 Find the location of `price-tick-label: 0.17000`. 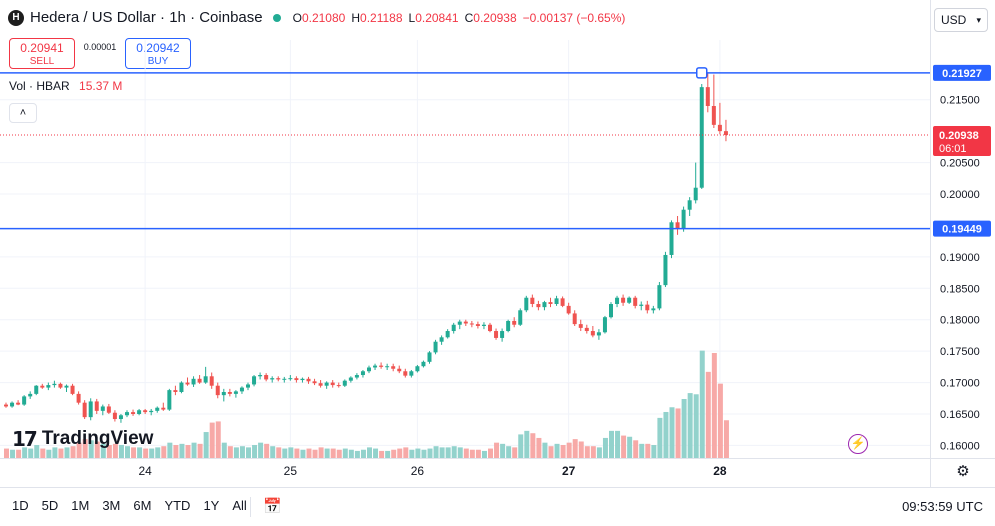

price-tick-label: 0.17000 is located at coordinates (960, 384).